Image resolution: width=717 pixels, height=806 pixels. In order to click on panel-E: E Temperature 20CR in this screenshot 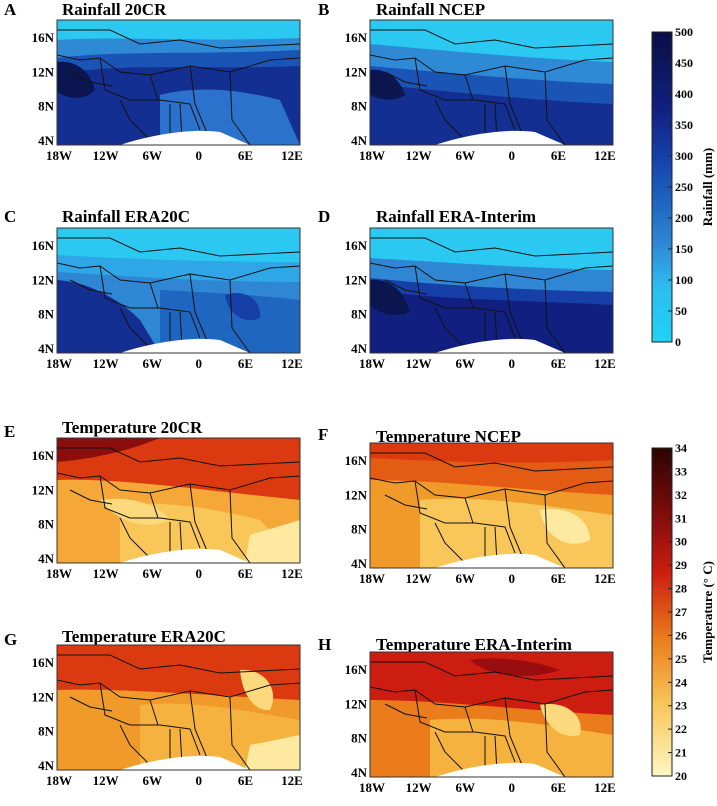, I will do `click(152, 491)`.